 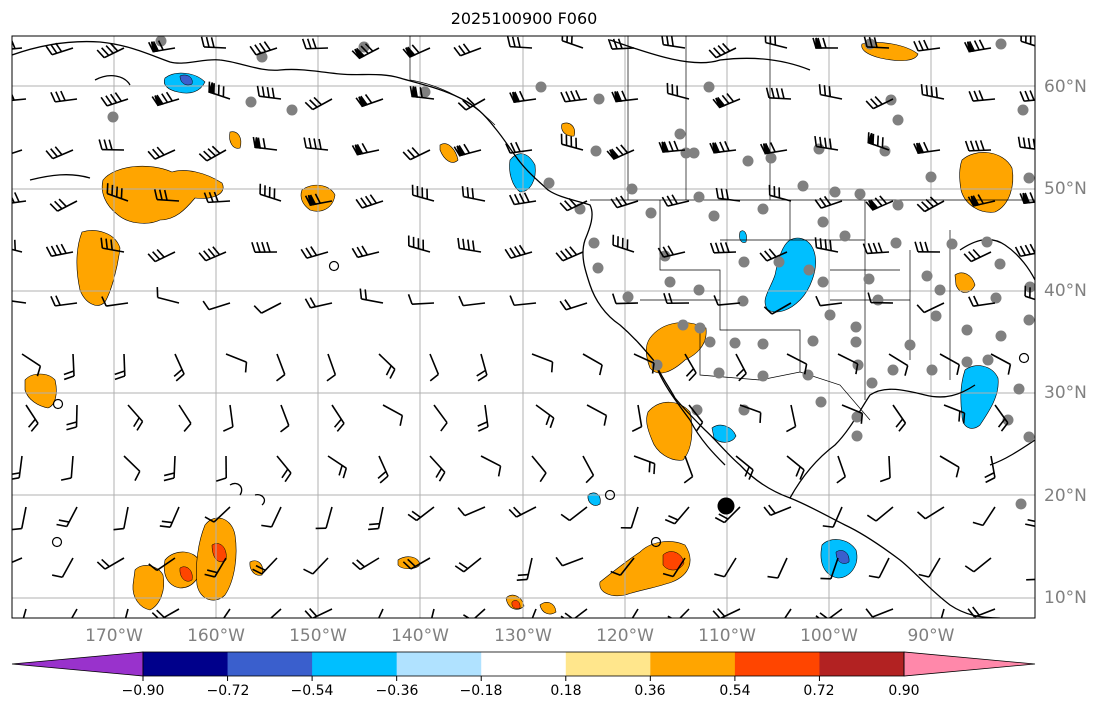 What do you see at coordinates (625, 636) in the screenshot?
I see `lon-label-120w: 120°W` at bounding box center [625, 636].